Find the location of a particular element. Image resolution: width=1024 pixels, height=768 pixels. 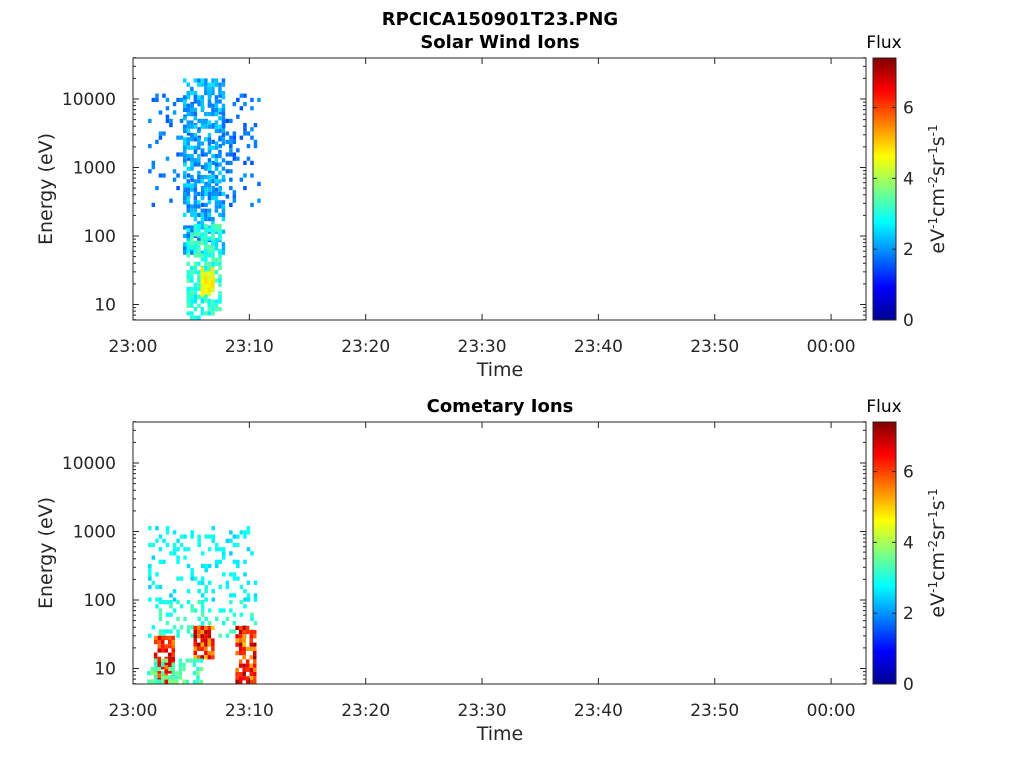

y-tick-label: 1000 is located at coordinates (94, 533).